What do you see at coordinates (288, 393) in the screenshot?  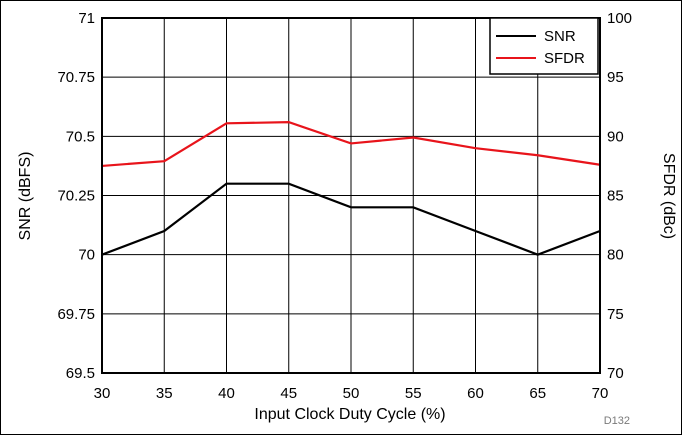 I see `x-tick-label-3: 45` at bounding box center [288, 393].